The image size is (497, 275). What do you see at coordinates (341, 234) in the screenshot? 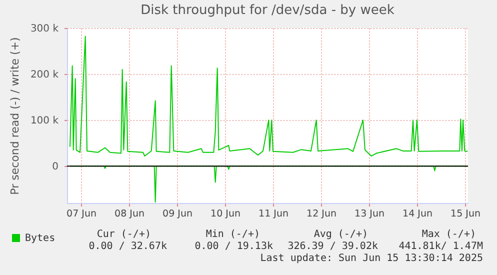
I see `text: Avg (-/+)` at bounding box center [341, 234].